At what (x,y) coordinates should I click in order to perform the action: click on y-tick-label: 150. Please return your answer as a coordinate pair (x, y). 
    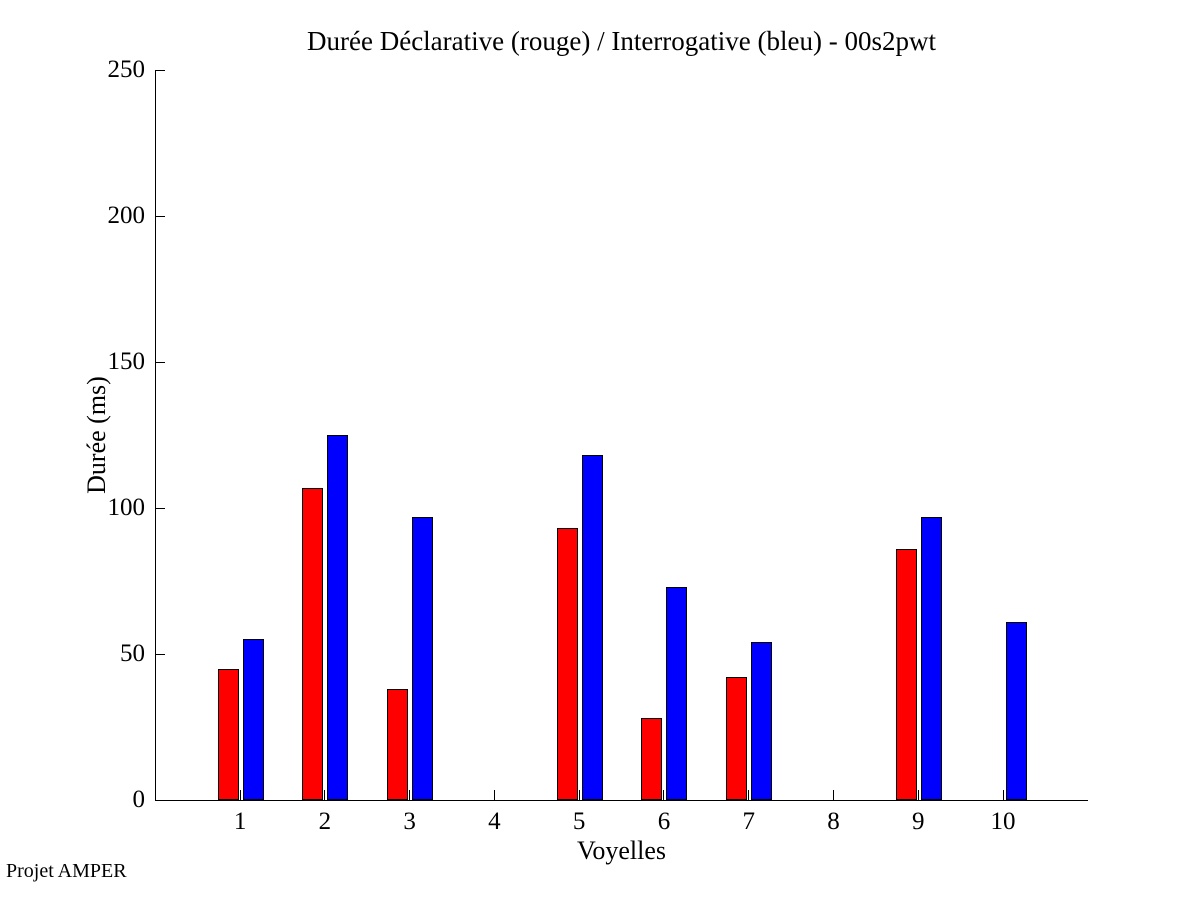
    Looking at the image, I should click on (126, 361).